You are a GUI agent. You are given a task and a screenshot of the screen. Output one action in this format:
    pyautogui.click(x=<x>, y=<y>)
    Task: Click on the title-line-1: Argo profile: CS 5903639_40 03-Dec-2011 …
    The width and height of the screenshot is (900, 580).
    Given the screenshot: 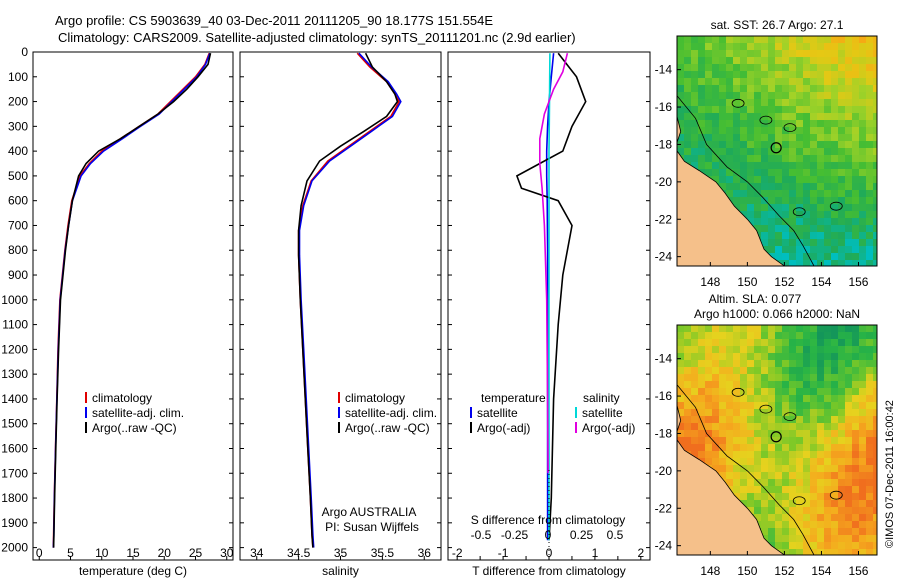 What is the action you would take?
    pyautogui.click(x=274, y=20)
    